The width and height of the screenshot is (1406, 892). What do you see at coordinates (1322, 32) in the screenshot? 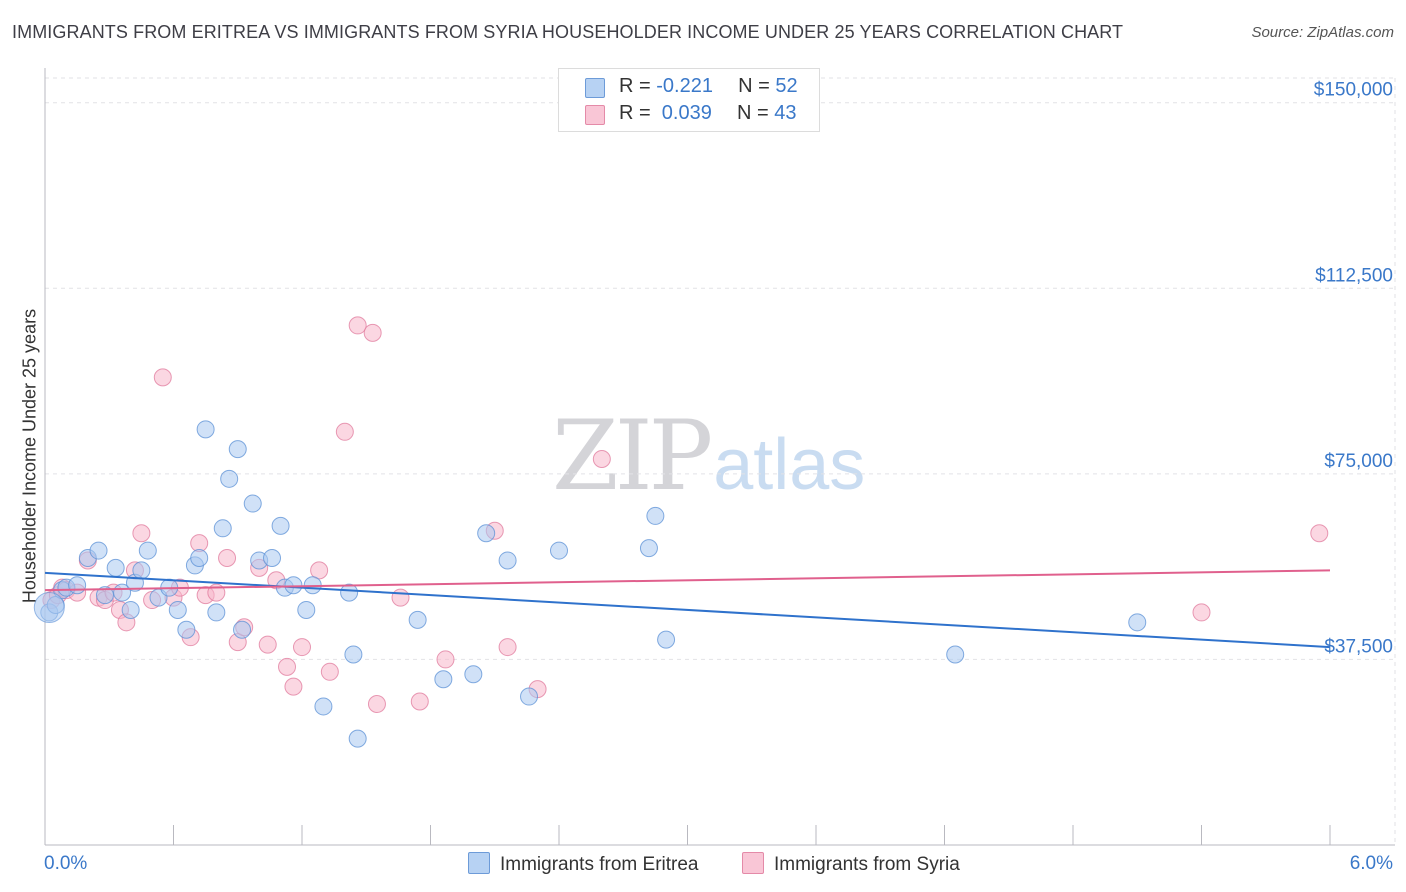
I see `source-credit: Source: ZipAtlas.com` at bounding box center [1322, 32].